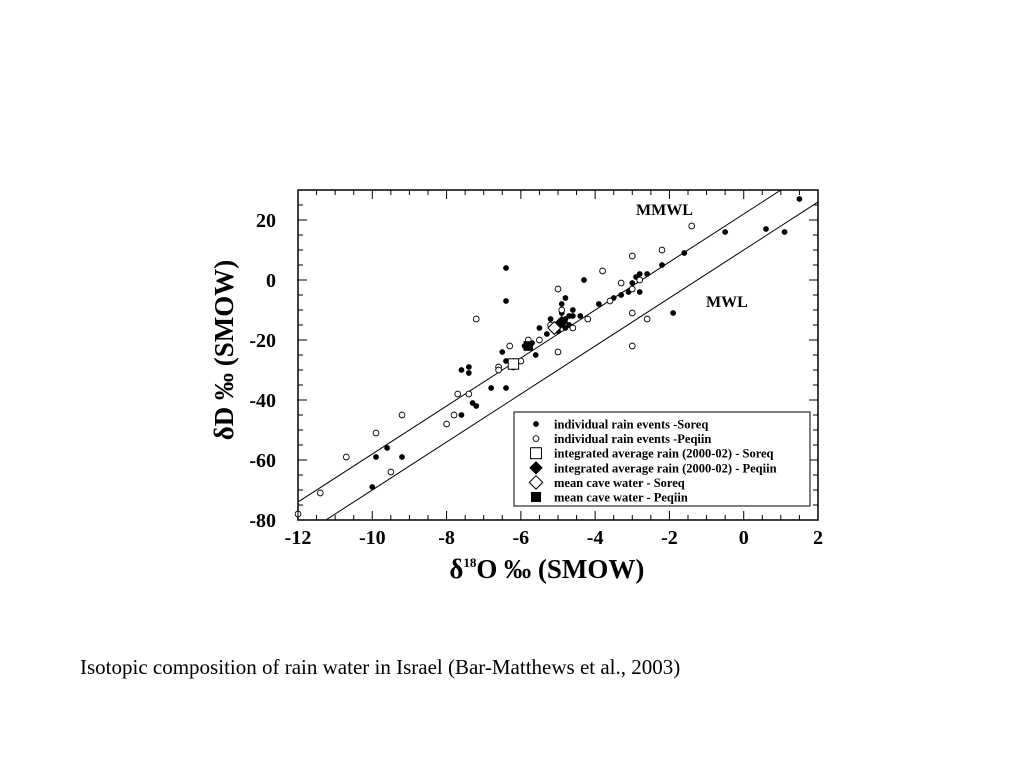 The width and height of the screenshot is (1024, 768). I want to click on y-tick-label: -40, so click(262, 401).